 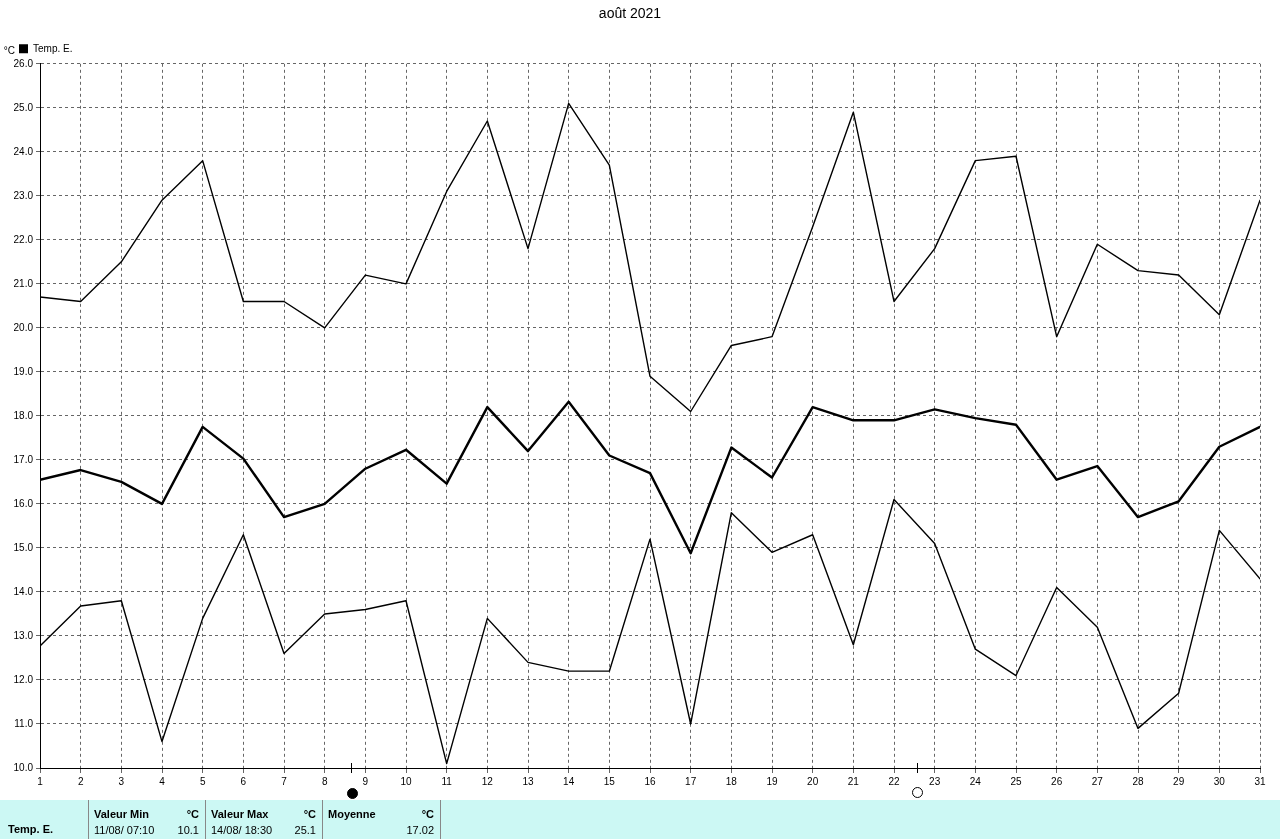 What do you see at coordinates (23, 371) in the screenshot?
I see `y-tick-label: 19.0` at bounding box center [23, 371].